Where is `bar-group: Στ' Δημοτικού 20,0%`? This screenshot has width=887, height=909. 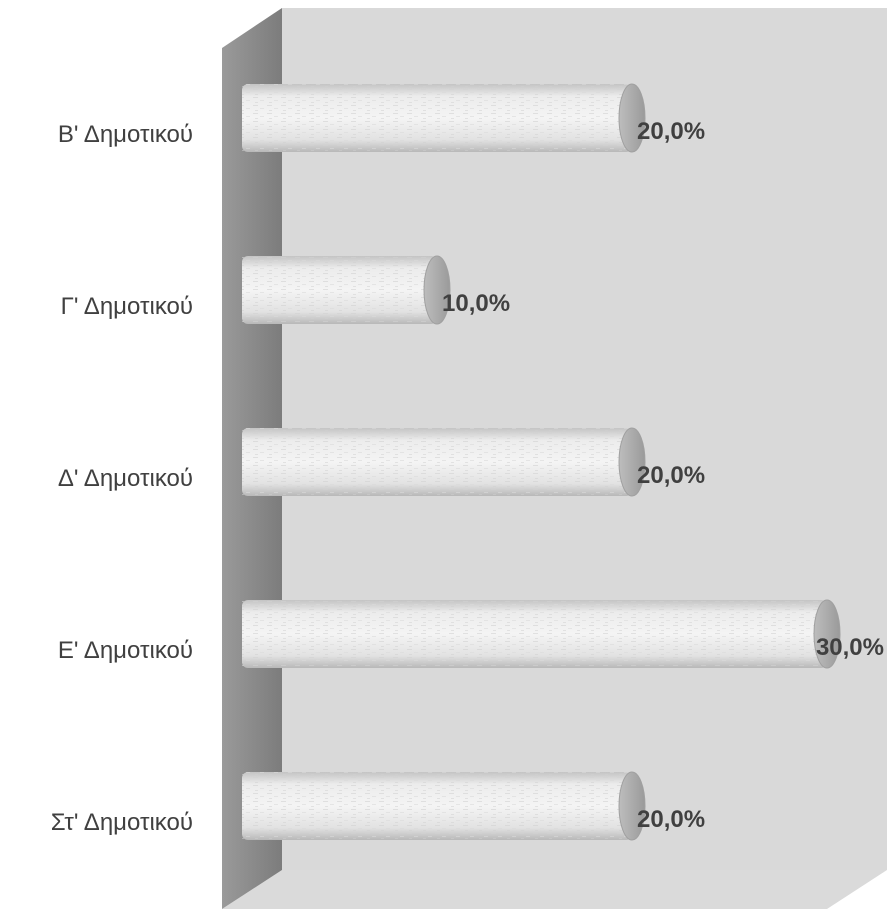
bar-group: Στ' Δημοτικού 20,0% is located at coordinates (378, 806).